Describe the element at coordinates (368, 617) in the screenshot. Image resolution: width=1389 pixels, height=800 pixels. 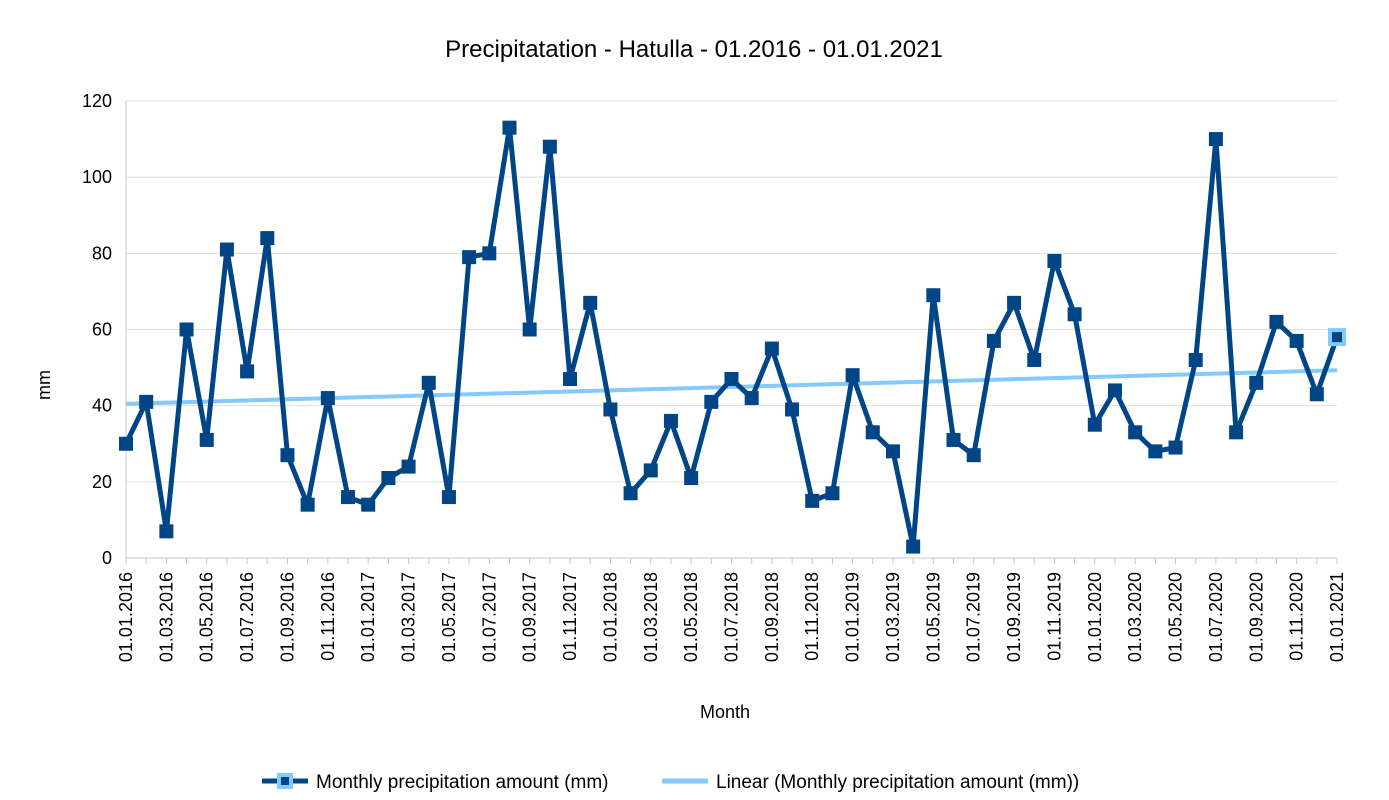
I see `x-tick-label: 01.01.2017` at that location.